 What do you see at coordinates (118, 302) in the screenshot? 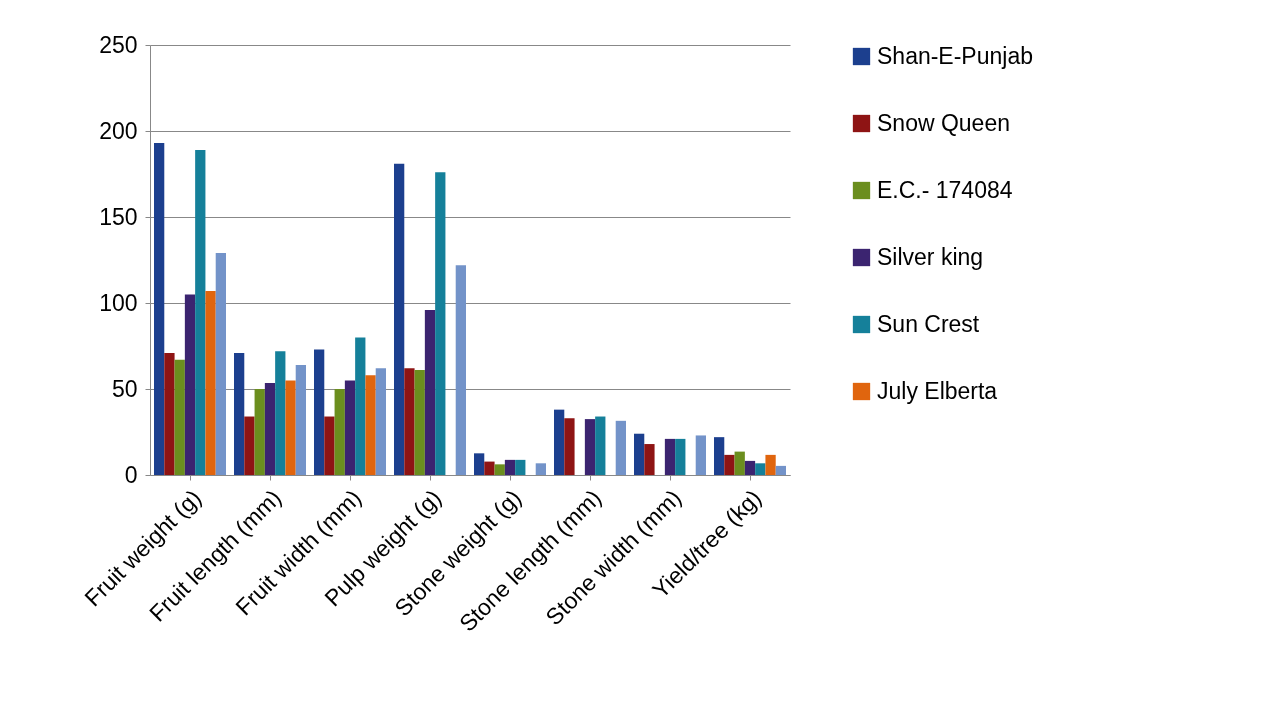
I see `y-tick-label: 100` at bounding box center [118, 302].